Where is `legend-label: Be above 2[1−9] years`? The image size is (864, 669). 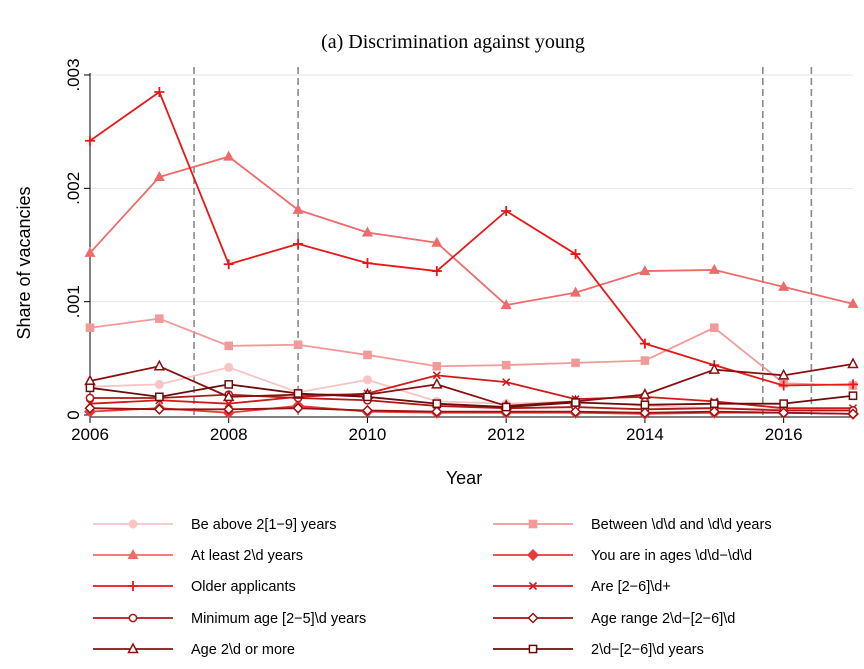
legend-label: Be above 2[1−9] years is located at coordinates (264, 525).